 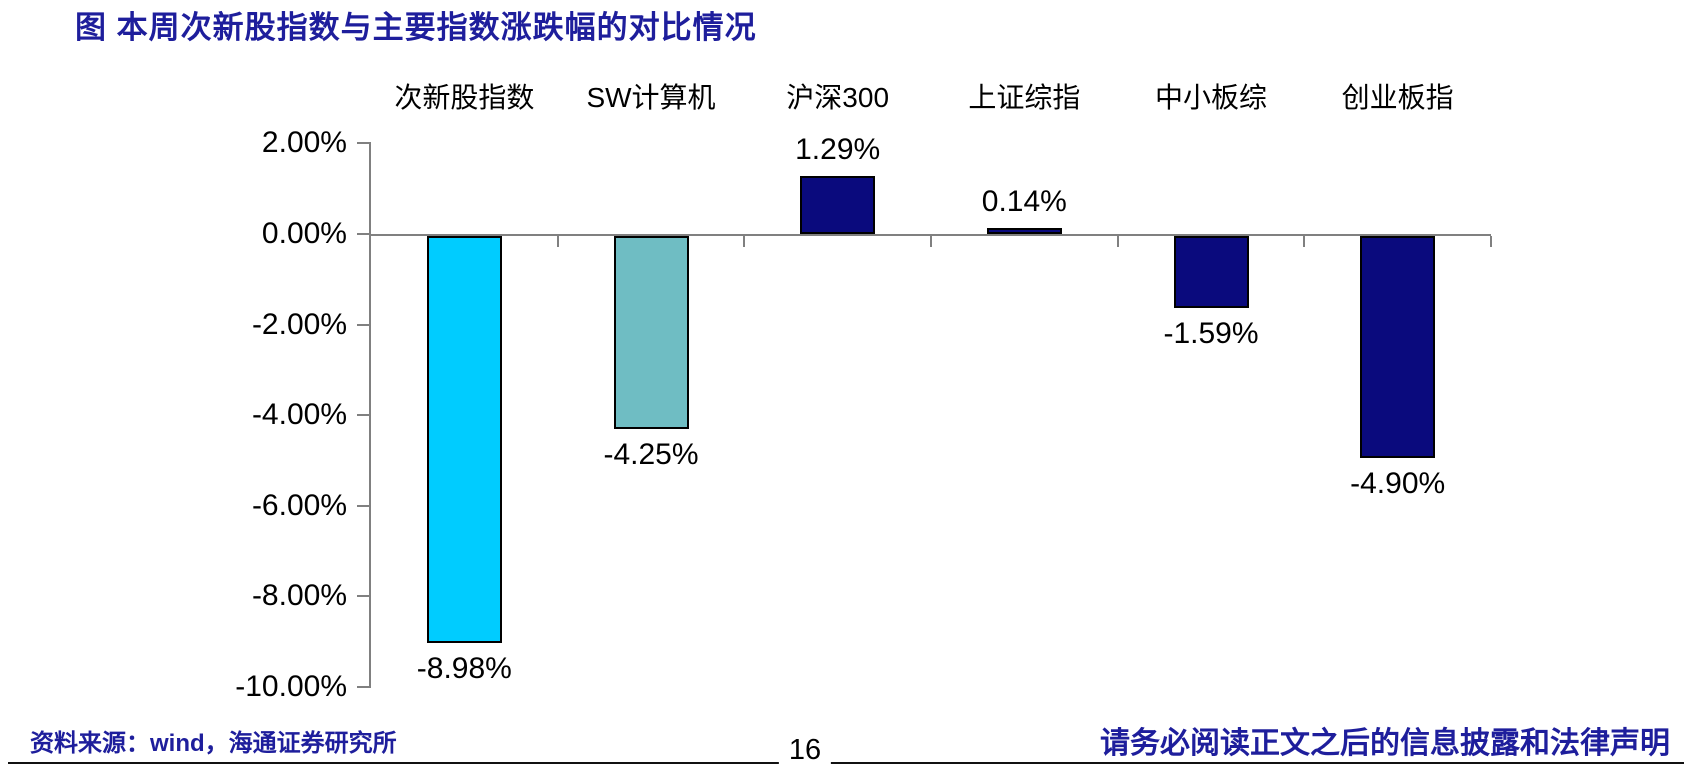 What do you see at coordinates (651, 97) in the screenshot?
I see `category-label: SW计算机` at bounding box center [651, 97].